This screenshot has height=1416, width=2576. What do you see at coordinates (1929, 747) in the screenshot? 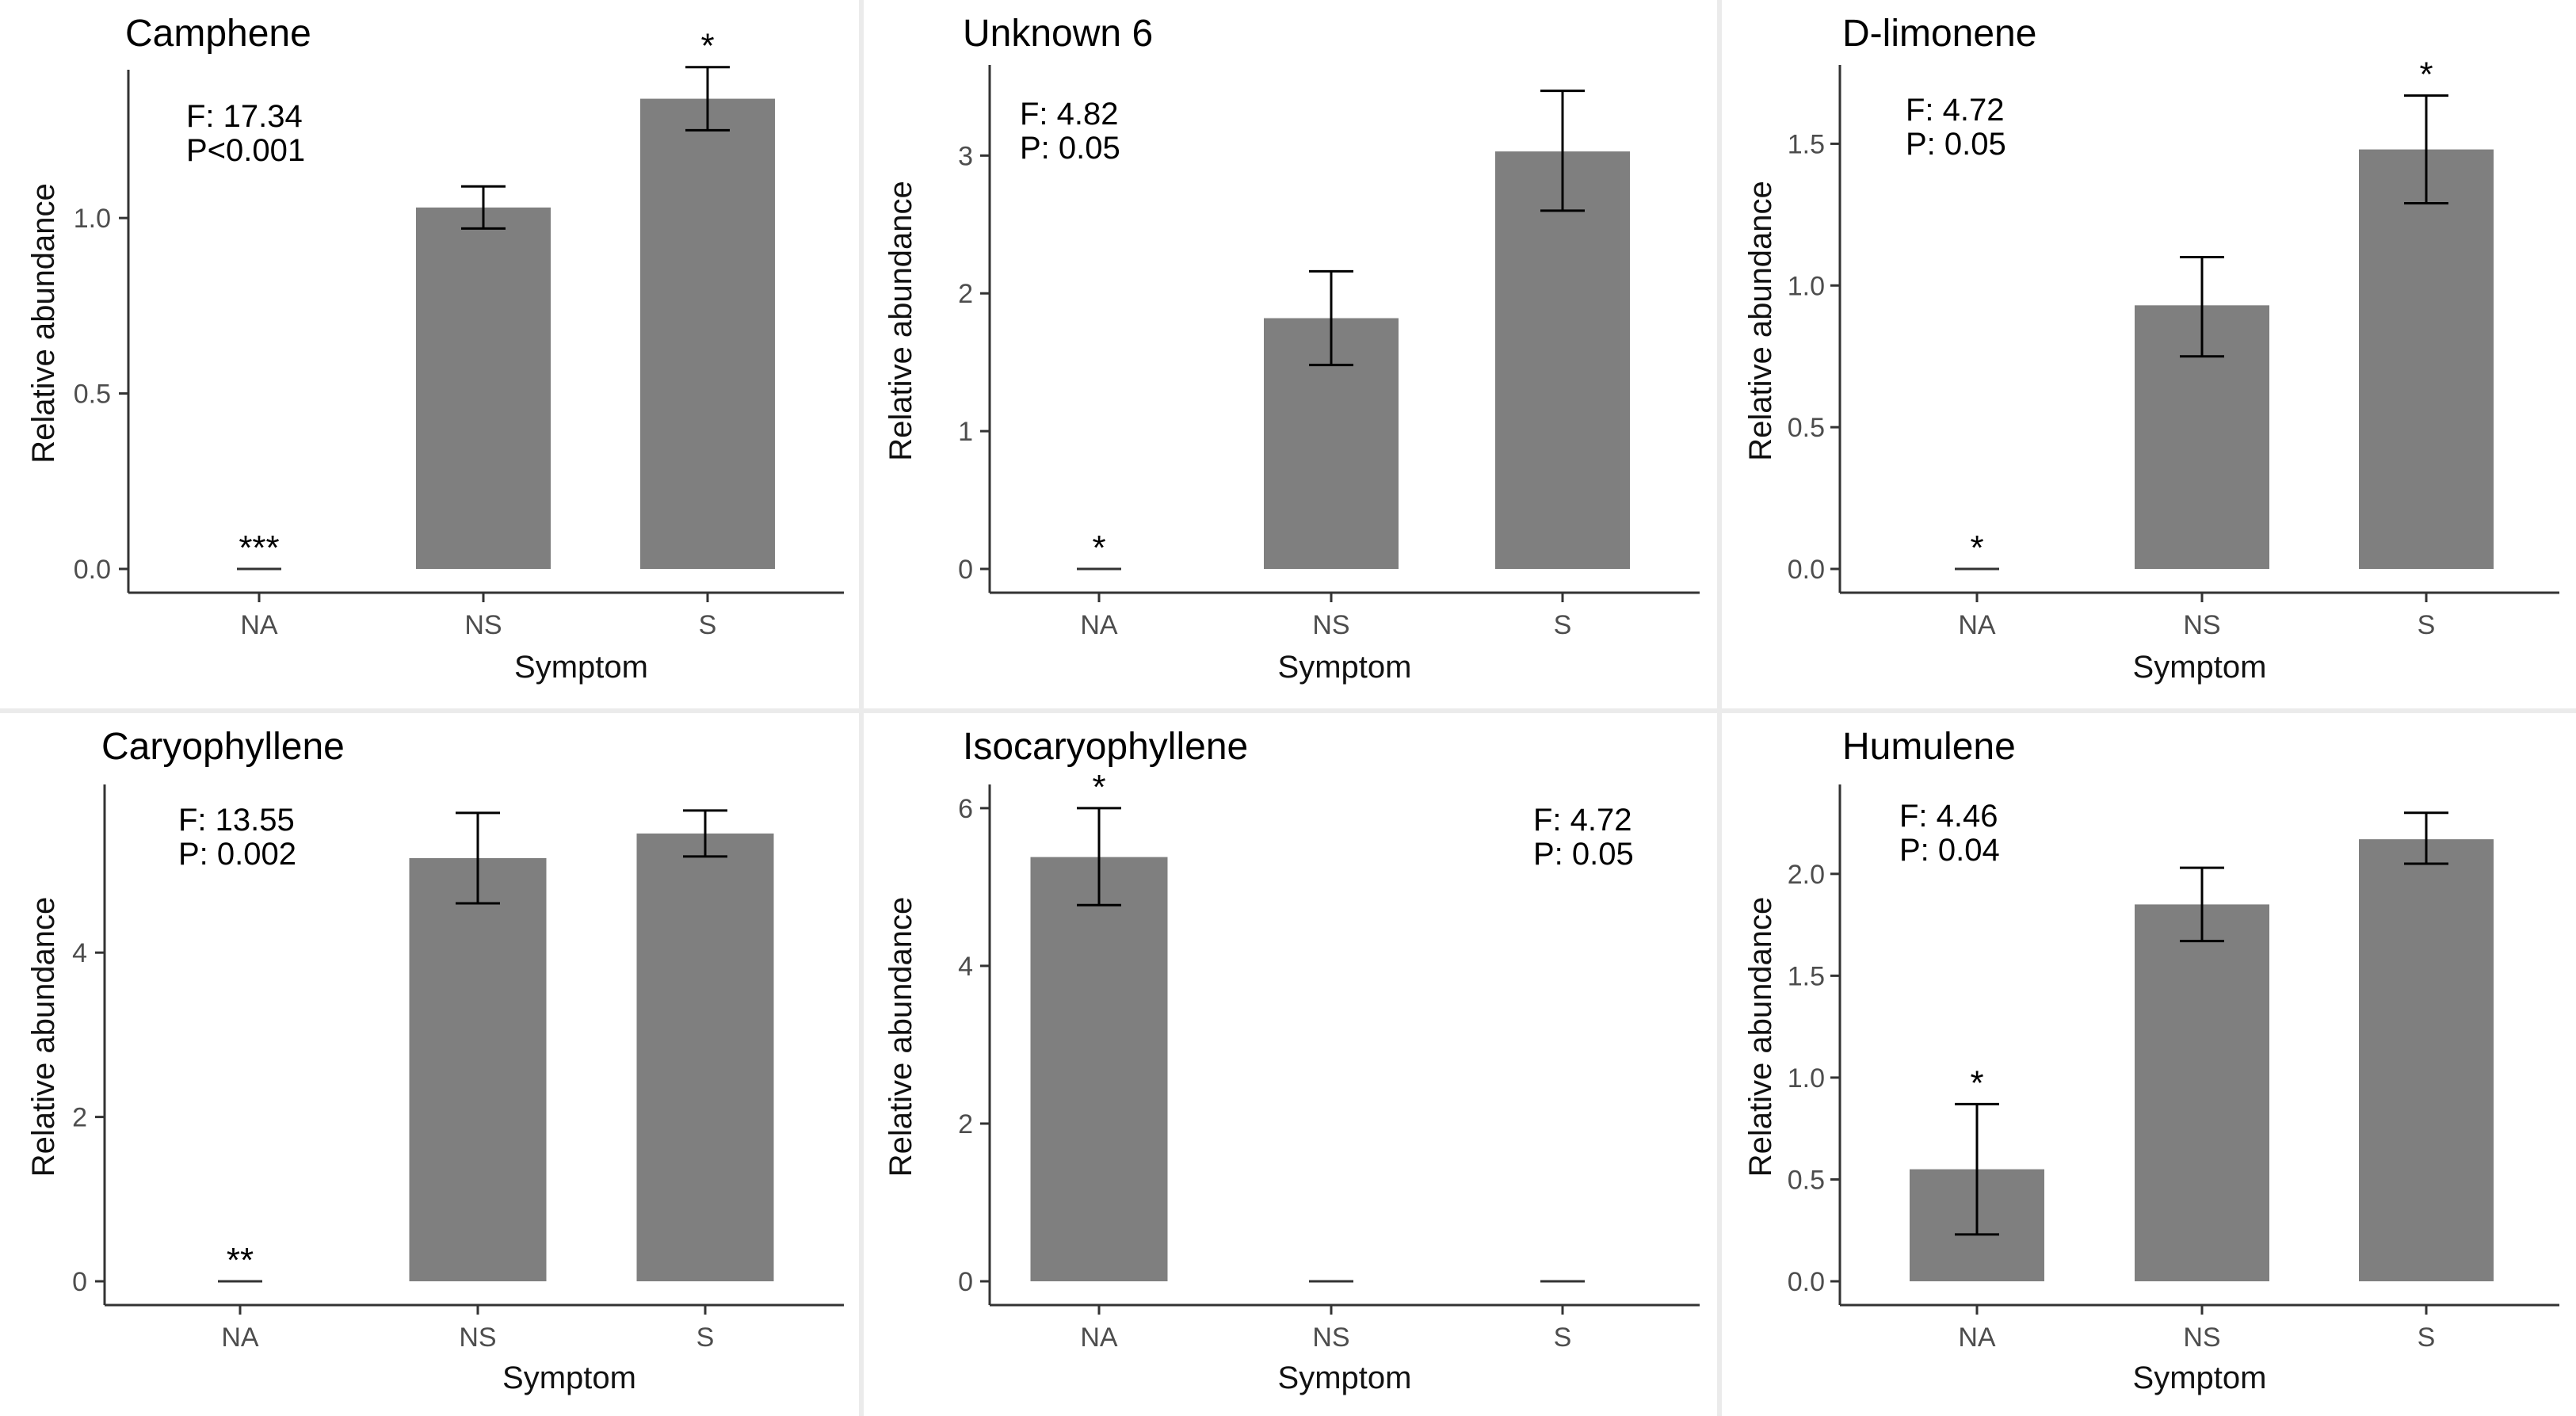
I see `chart-title: Humulene` at bounding box center [1929, 747].